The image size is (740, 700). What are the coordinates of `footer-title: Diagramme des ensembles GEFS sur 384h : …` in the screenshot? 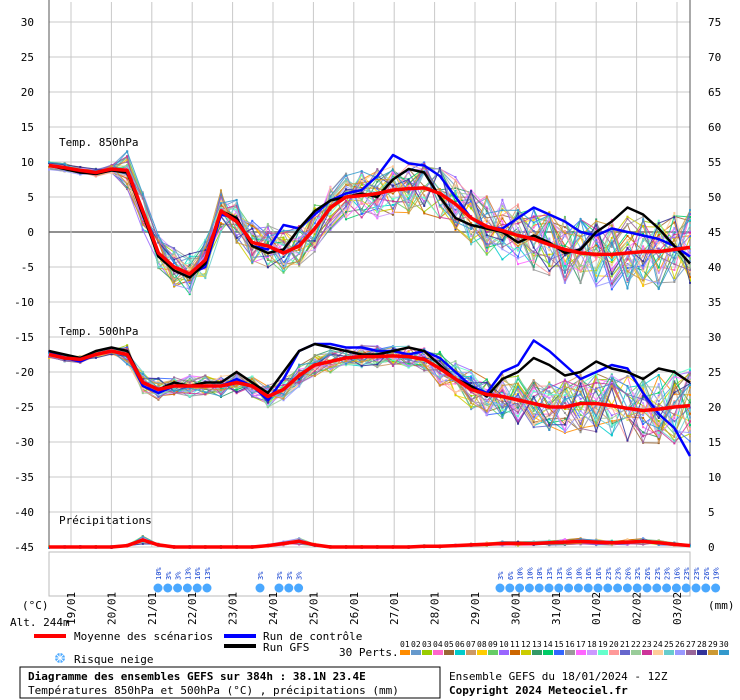 It's located at (197, 676).